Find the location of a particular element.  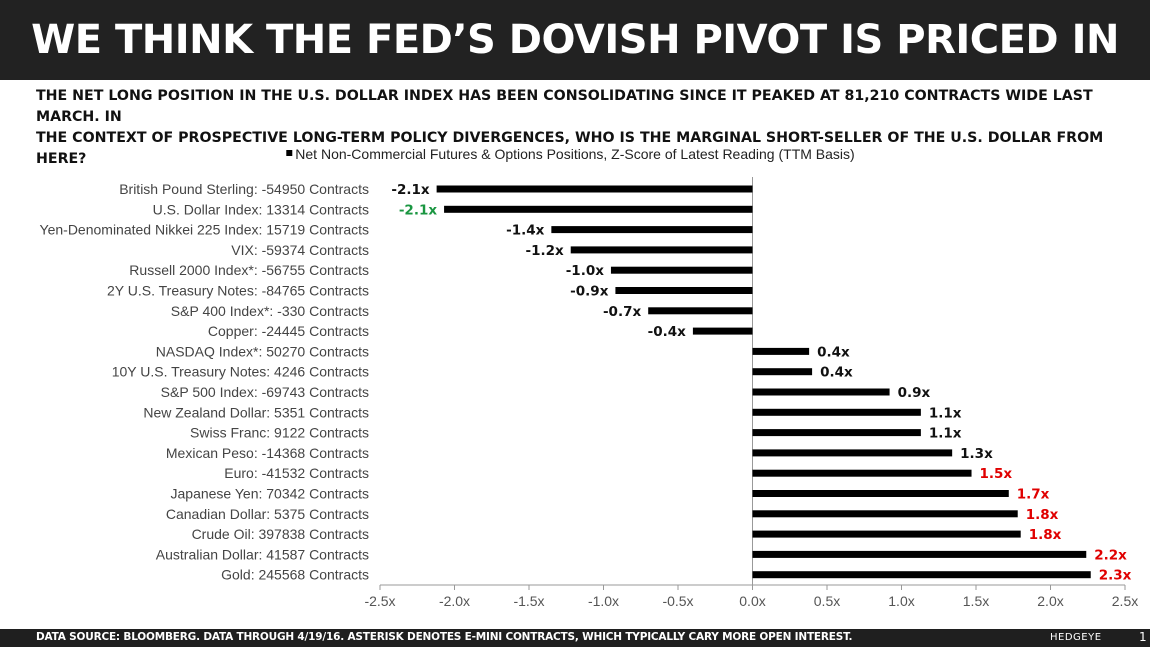

category-label: Gold: 245568 Contracts is located at coordinates (295, 575).